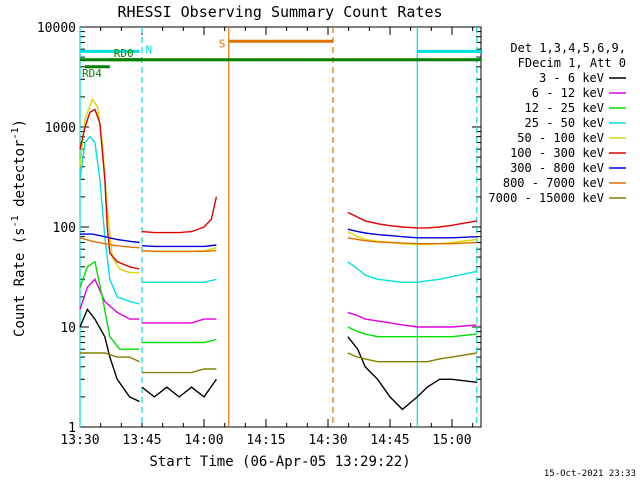  I want to click on y-axis-label-sup2: -1, so click(15, 133).